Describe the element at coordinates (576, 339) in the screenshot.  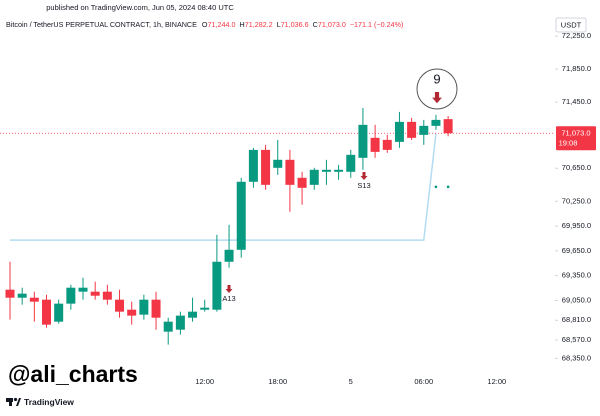
I see `y-tick-label: 68,570.0` at that location.